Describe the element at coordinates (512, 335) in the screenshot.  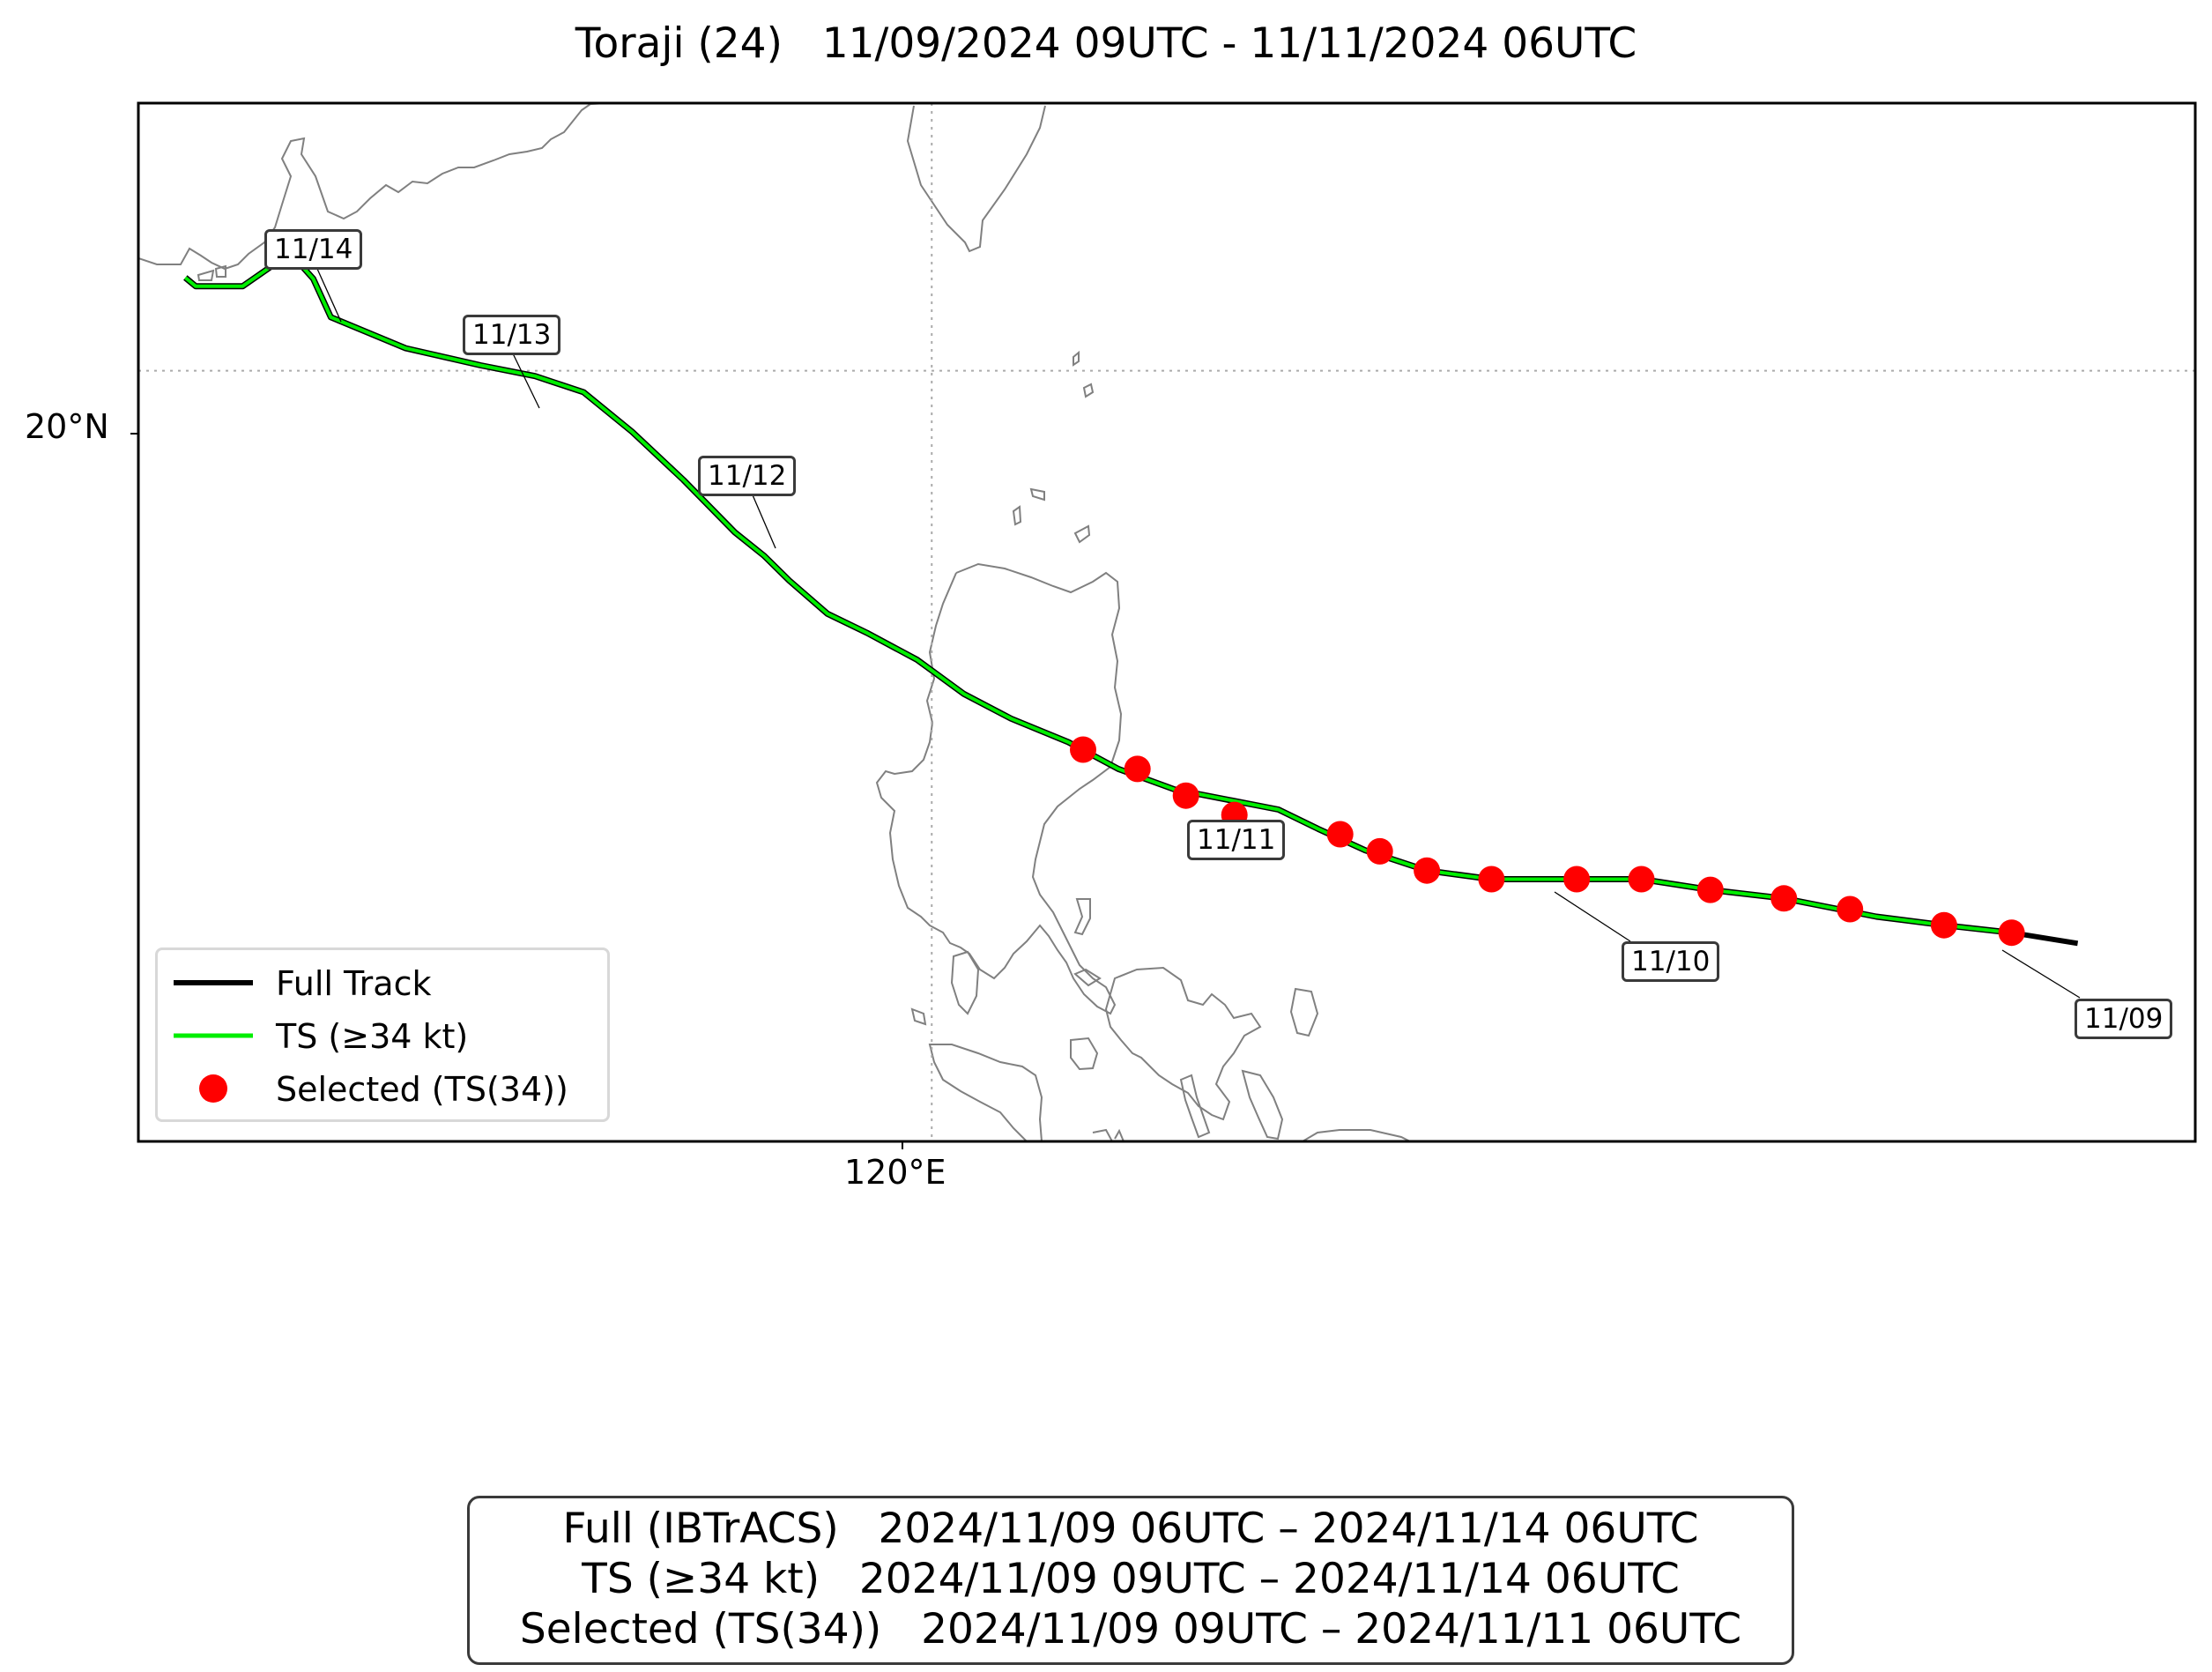
I see `date-label-11-13: 11/13` at that location.